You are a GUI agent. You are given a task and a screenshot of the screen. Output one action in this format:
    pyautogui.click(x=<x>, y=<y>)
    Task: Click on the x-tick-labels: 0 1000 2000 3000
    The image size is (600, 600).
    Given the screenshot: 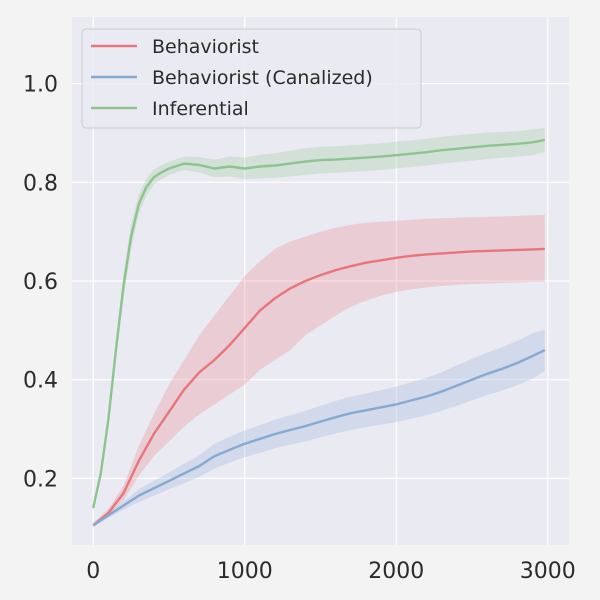 What is the action you would take?
    pyautogui.click(x=331, y=571)
    